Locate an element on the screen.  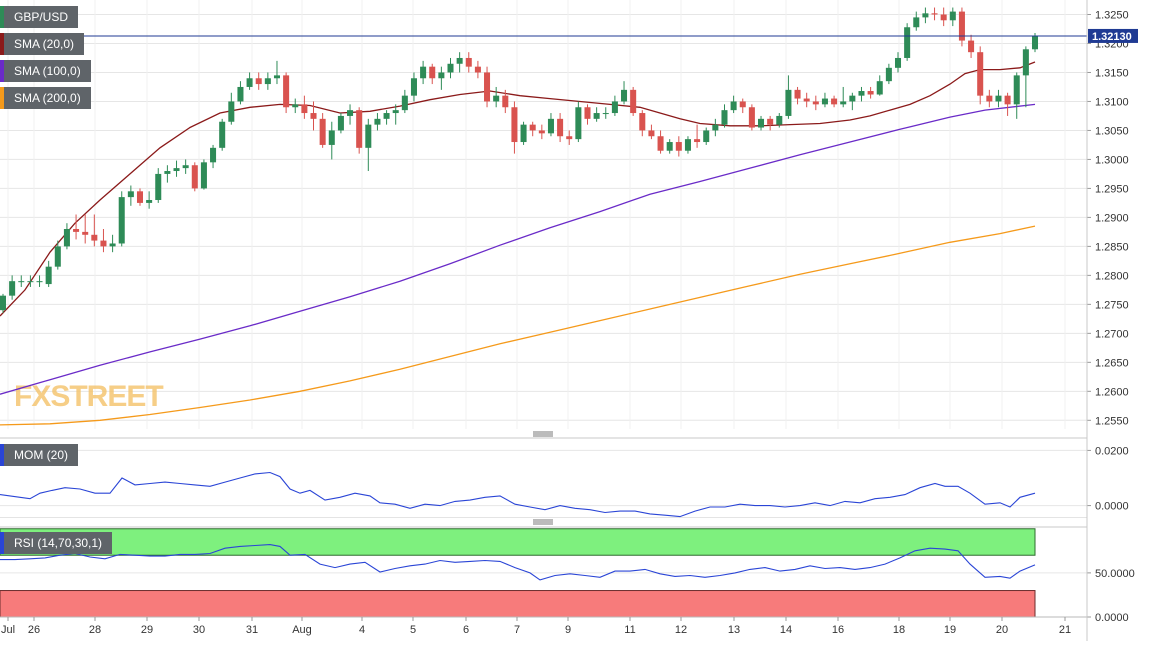
time-tick-label: 12 is located at coordinates (681, 630).